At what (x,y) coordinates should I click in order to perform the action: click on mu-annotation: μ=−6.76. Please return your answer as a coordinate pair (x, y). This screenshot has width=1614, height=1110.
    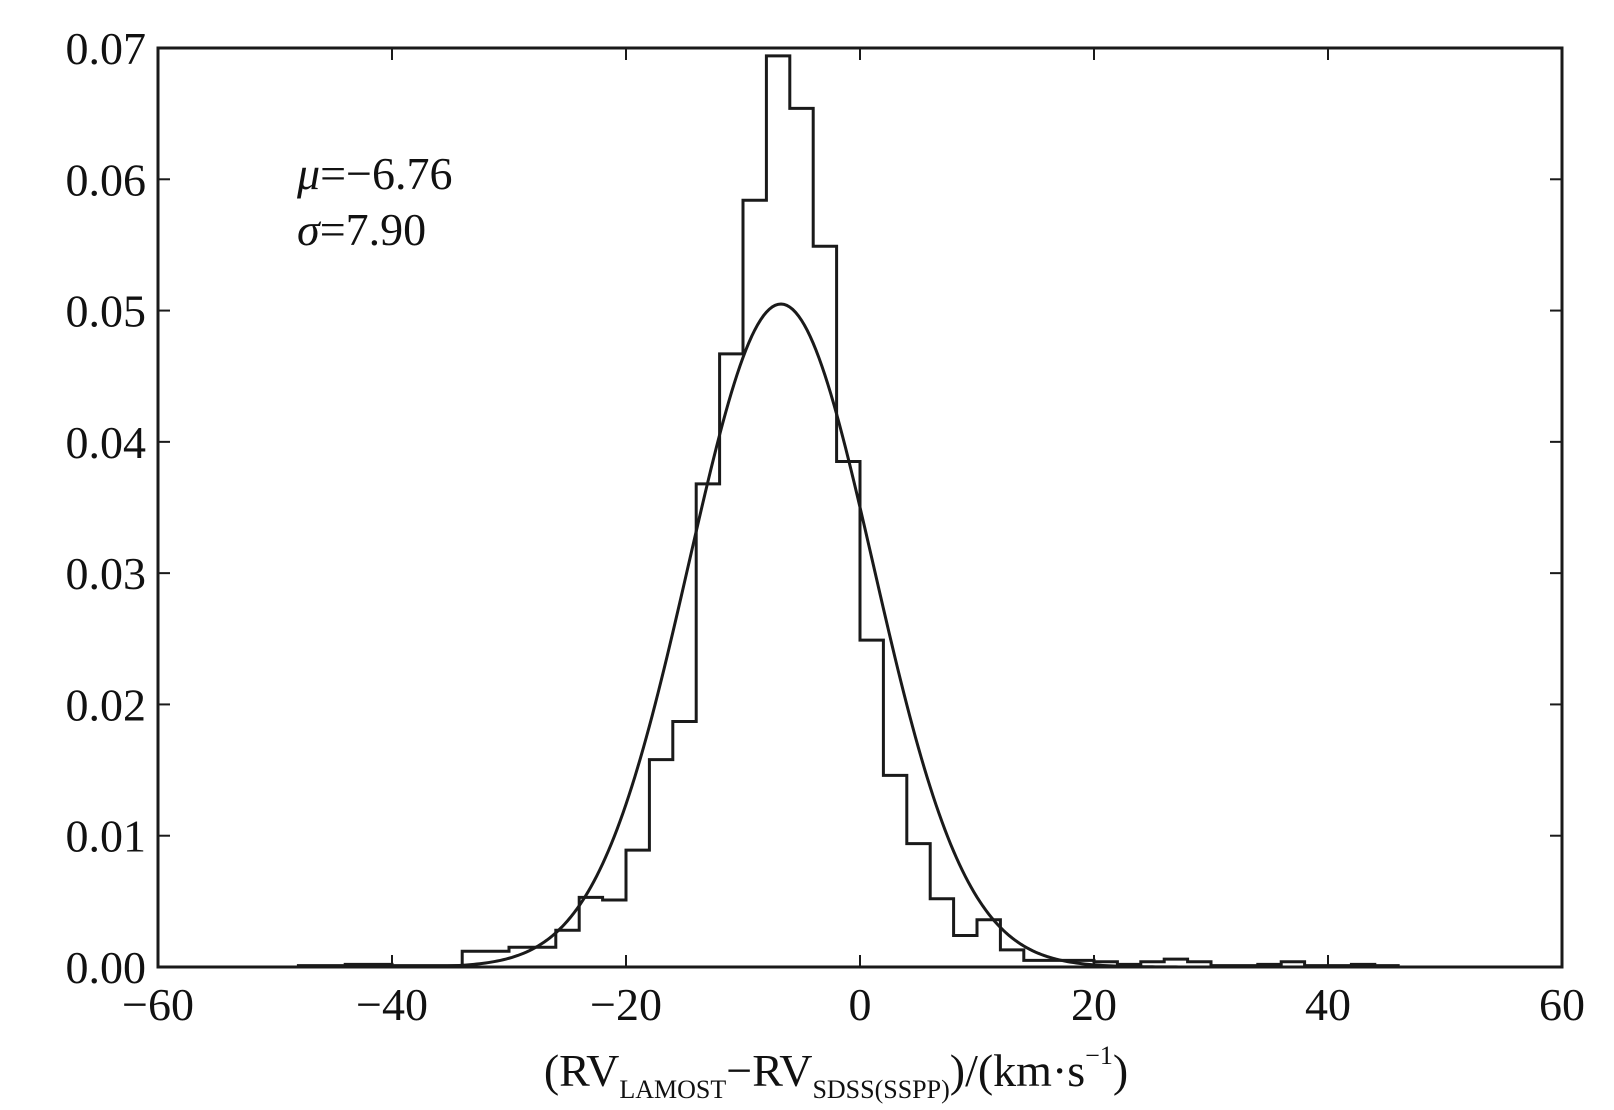
    Looking at the image, I should click on (374, 173).